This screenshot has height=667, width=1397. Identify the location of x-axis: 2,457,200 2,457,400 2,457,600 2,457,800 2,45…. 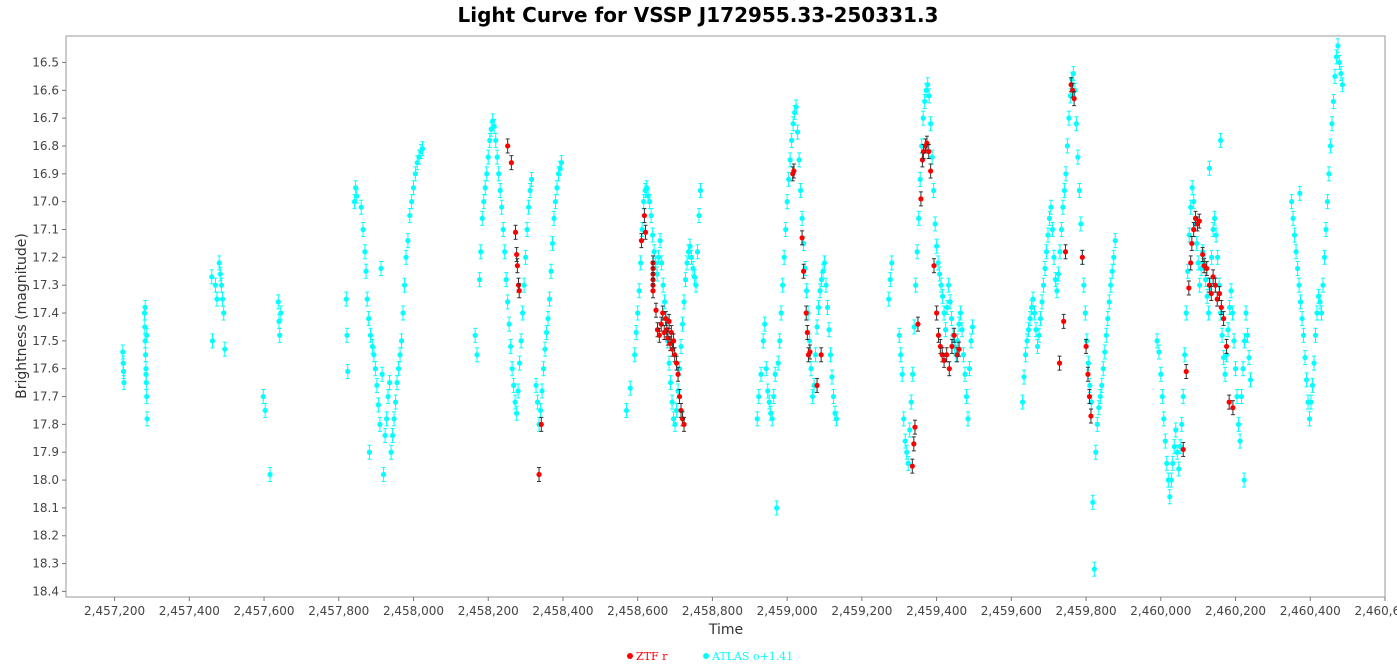
(740, 607).